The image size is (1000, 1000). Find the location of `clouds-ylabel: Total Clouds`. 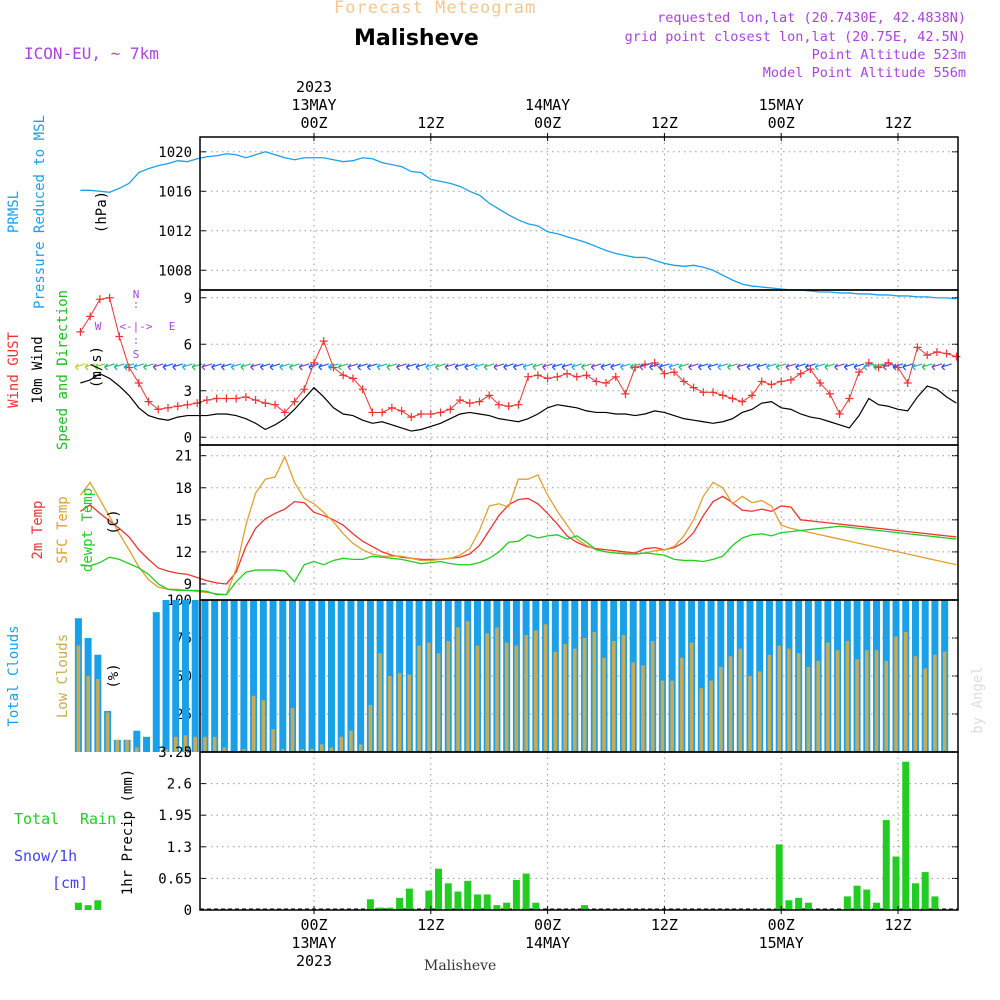

clouds-ylabel: Total Clouds is located at coordinates (14, 675).